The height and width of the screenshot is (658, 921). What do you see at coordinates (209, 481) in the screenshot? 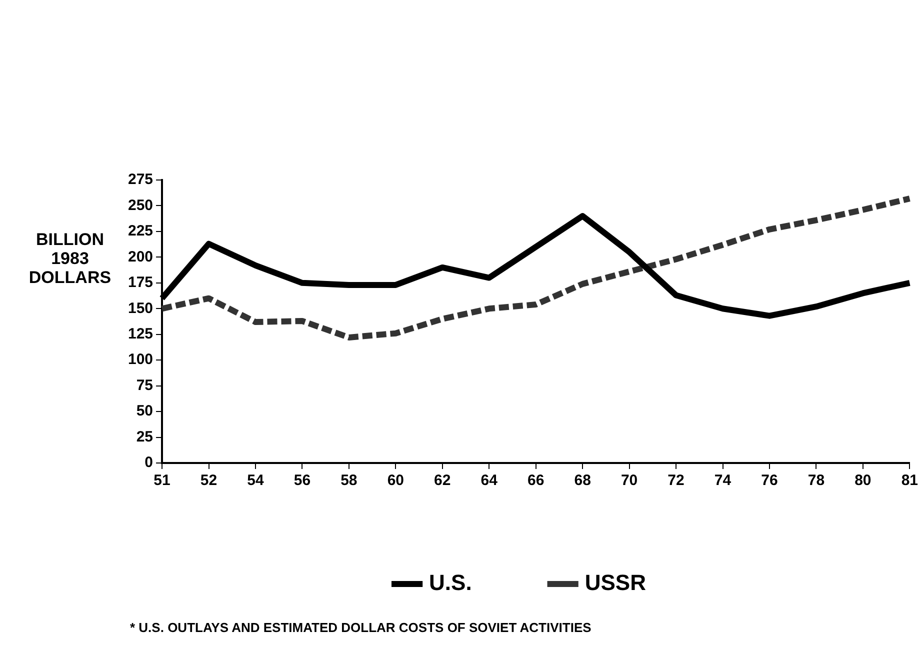
I see `x-tick-label: 52` at bounding box center [209, 481].